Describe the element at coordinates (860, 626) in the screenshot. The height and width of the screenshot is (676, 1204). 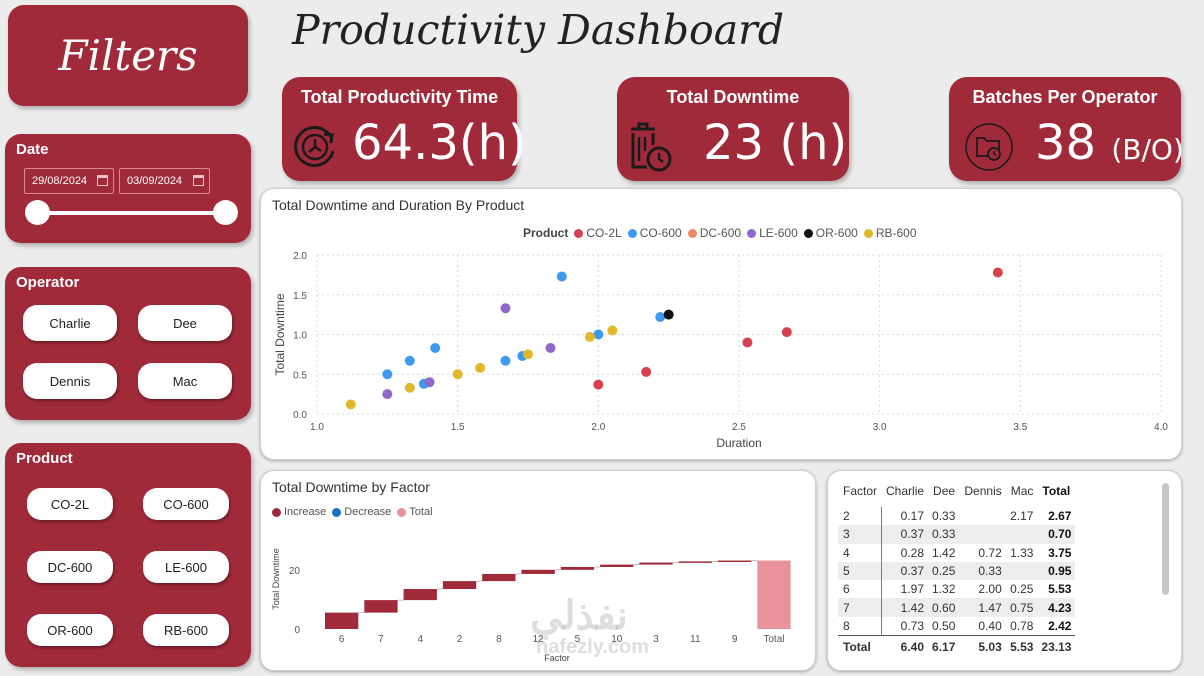
I see `matrix-factor-cell: 8` at that location.